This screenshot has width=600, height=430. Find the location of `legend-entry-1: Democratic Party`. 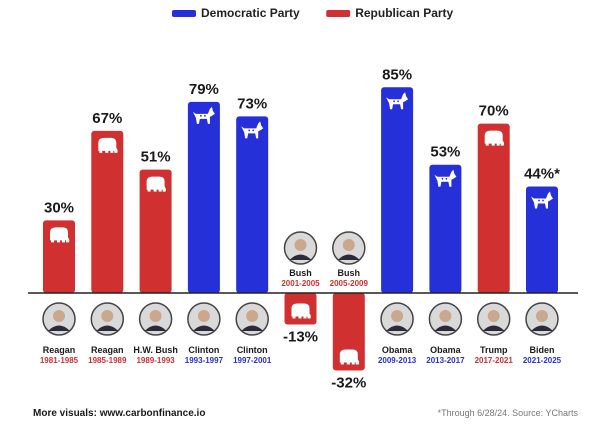

legend-entry-1: Democratic Party is located at coordinates (250, 13).